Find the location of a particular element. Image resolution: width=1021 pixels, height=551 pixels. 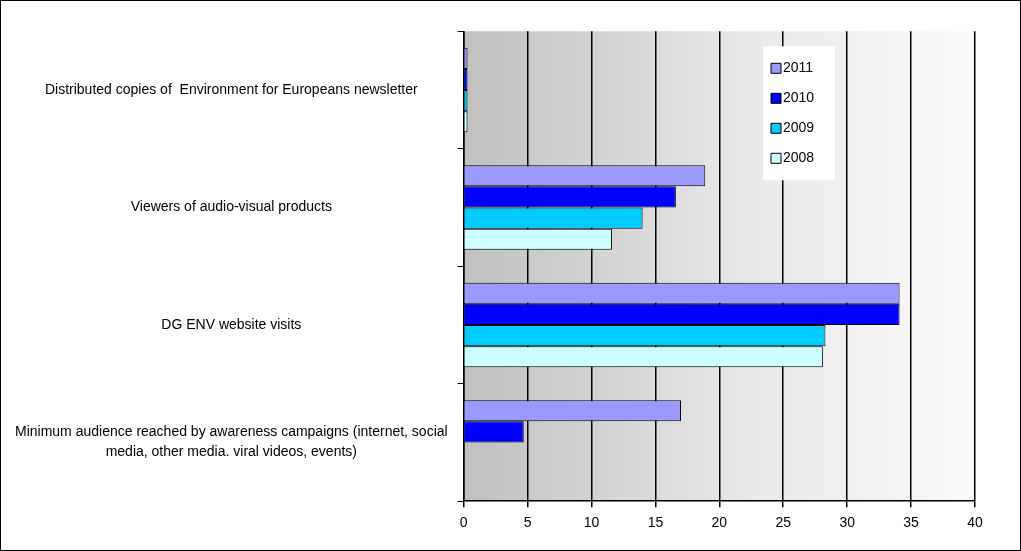

x-tick-label: 15 is located at coordinates (655, 522).